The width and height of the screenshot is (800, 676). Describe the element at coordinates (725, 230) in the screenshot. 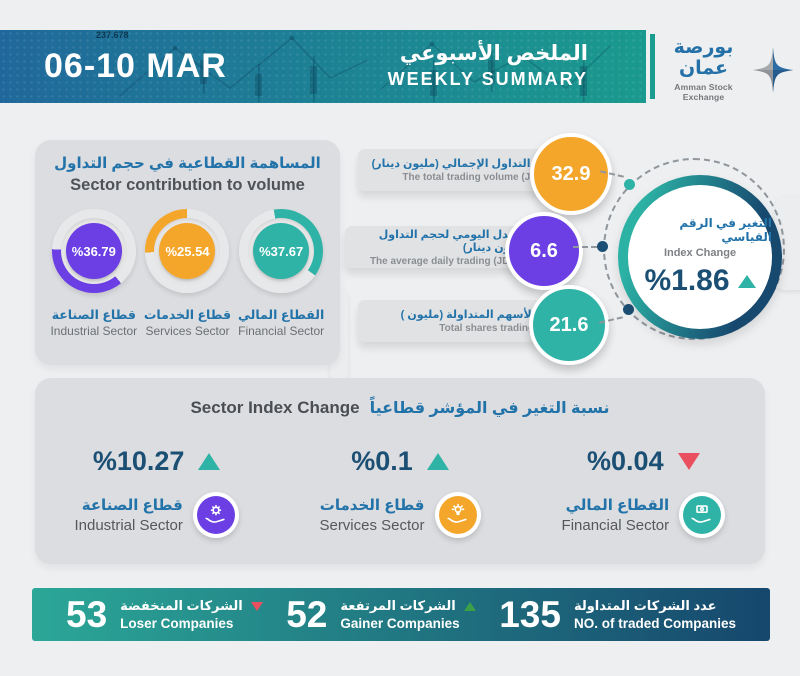

I see `index-change-label-arabic: التغير في الرقم القياسي` at that location.